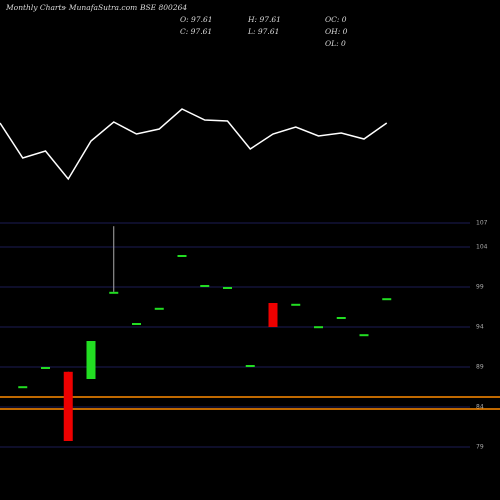 This screenshot has width=500, height=500. I want to click on y-tick-label: 99, so click(480, 287).